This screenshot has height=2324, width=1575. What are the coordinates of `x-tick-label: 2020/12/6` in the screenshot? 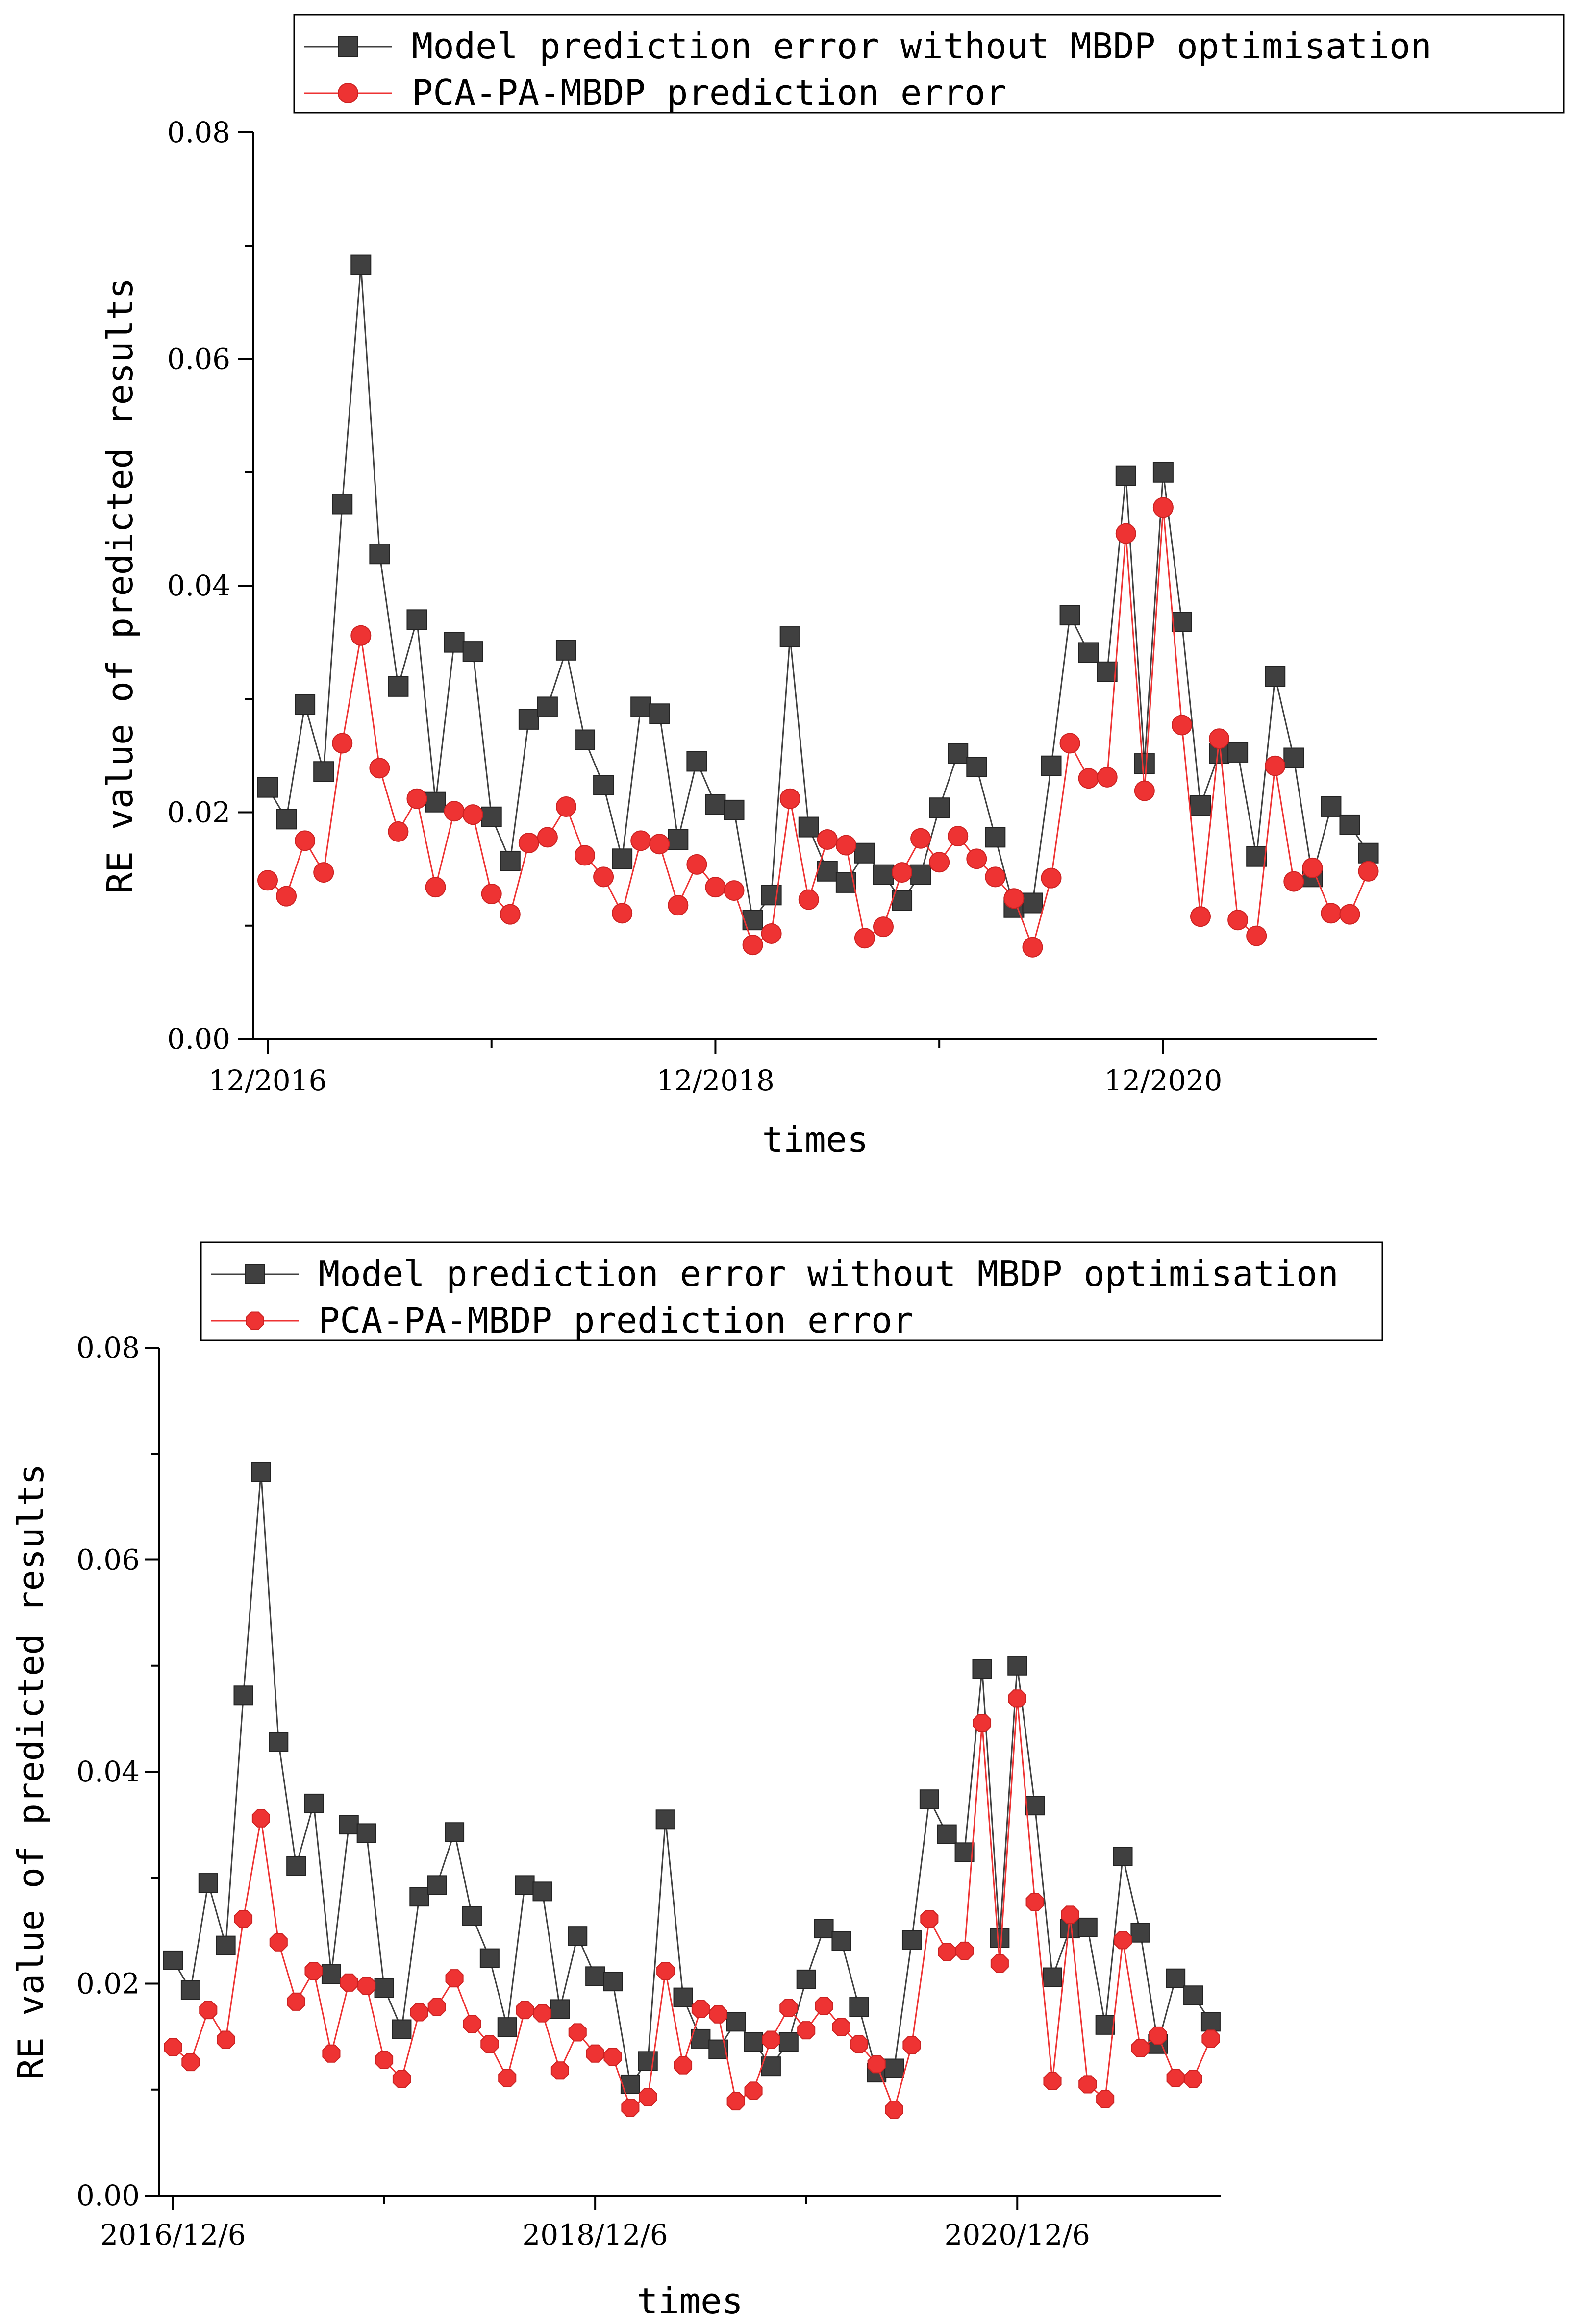 It's located at (1017, 2234).